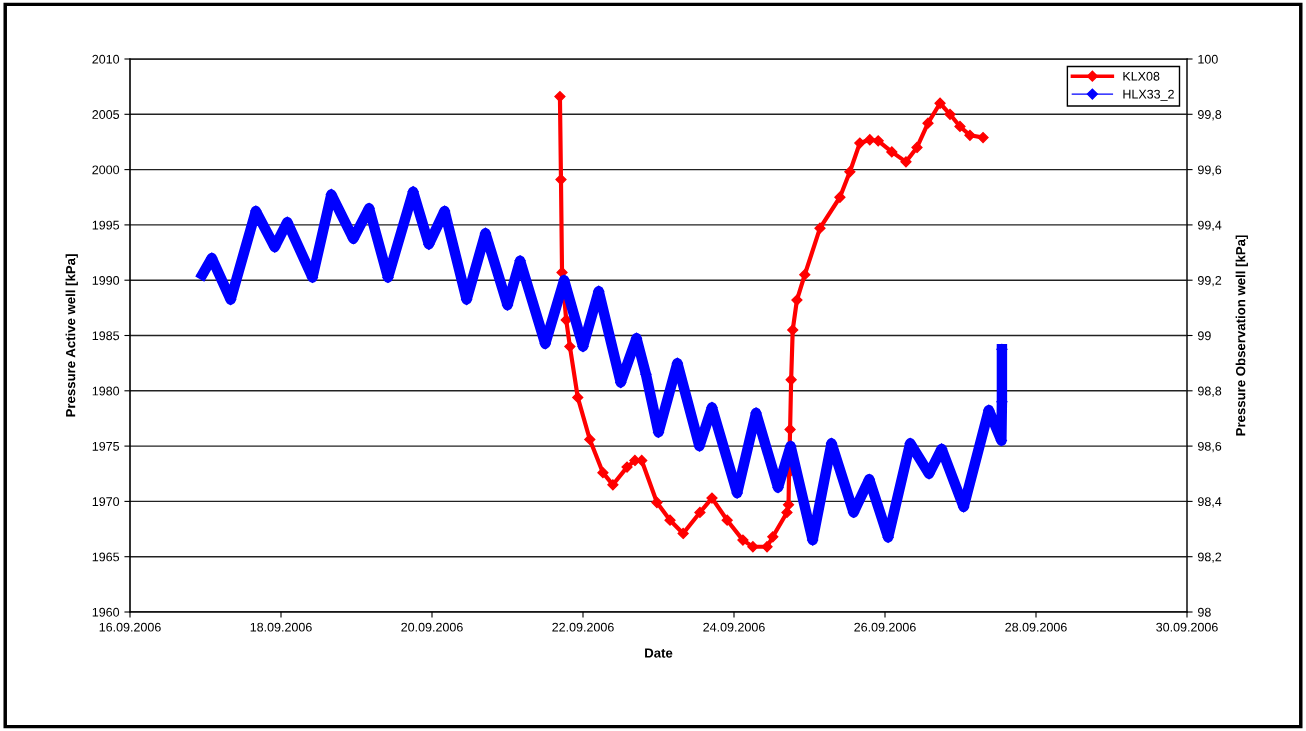  I want to click on y-tick-label: 1995, so click(106, 225).